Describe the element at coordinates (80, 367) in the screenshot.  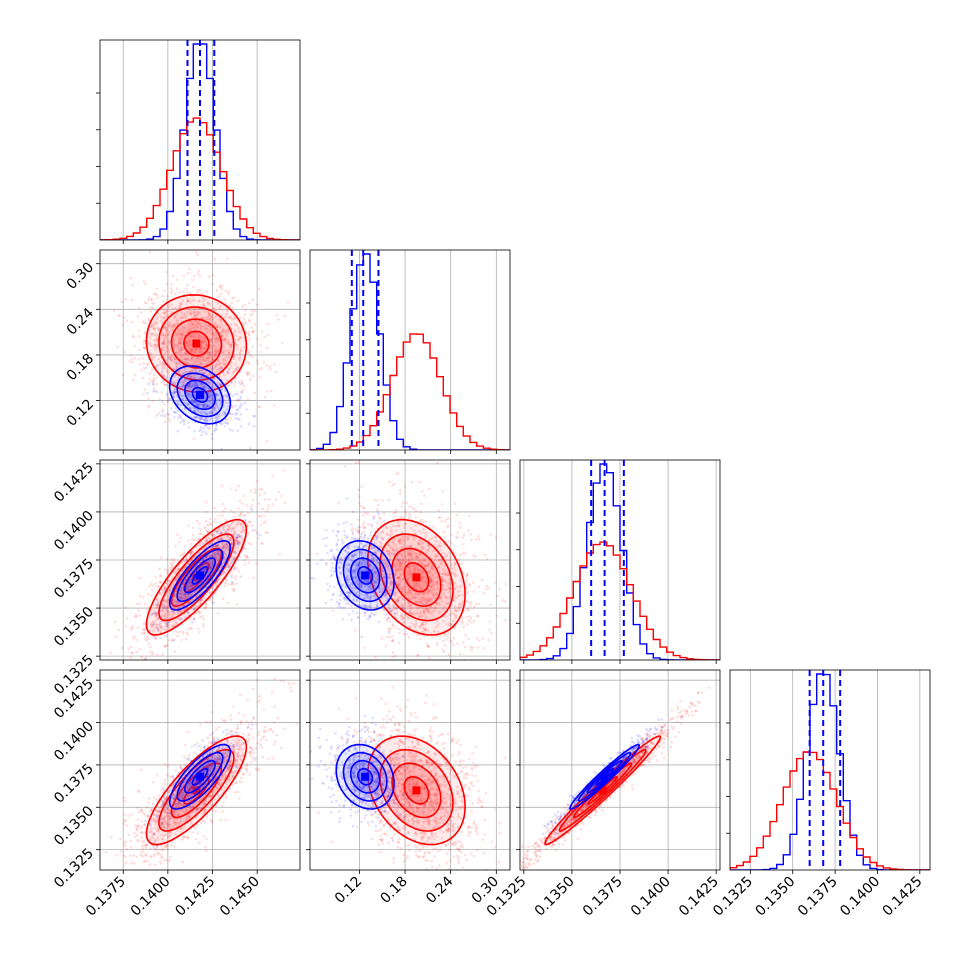
I see `y-tick-label: 0.18` at that location.